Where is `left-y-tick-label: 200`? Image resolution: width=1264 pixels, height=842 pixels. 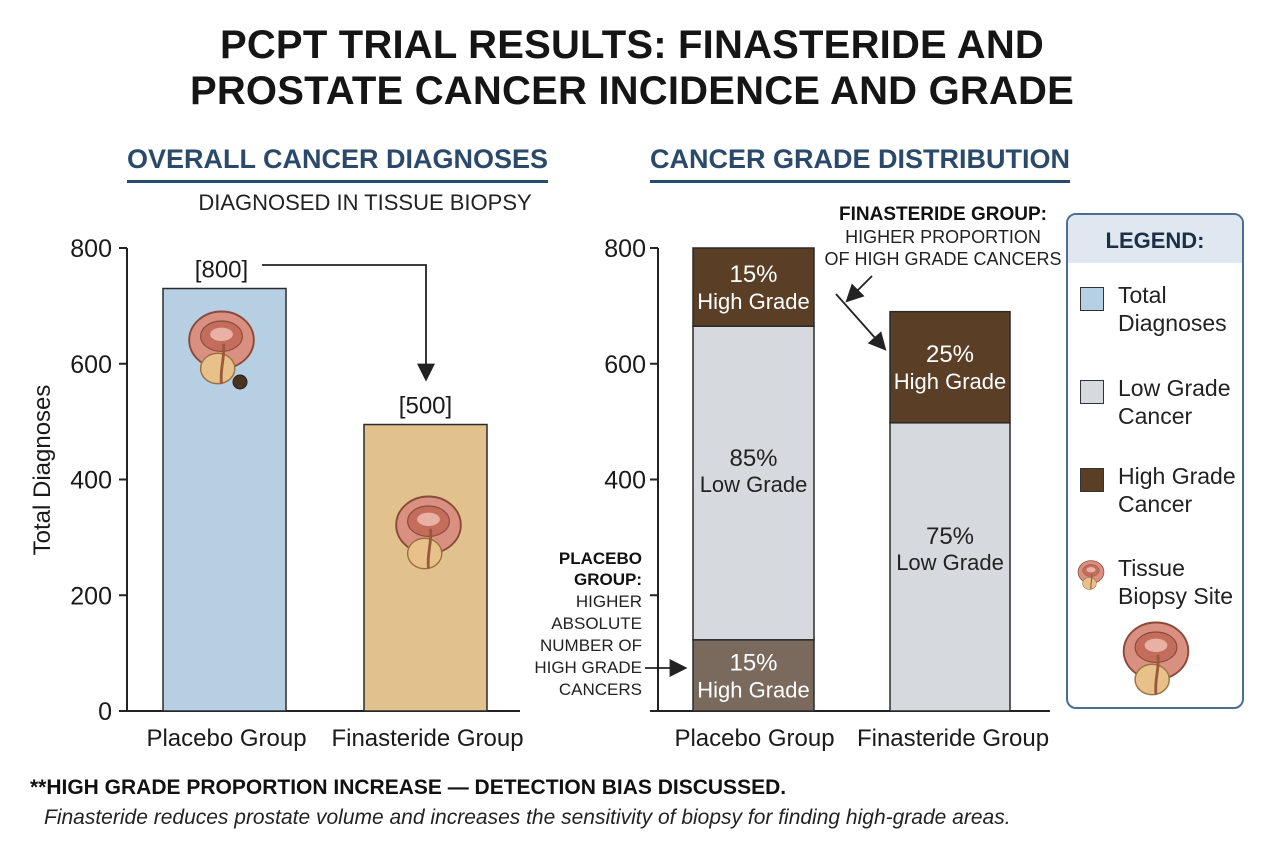
left-y-tick-label: 200 is located at coordinates (91, 596).